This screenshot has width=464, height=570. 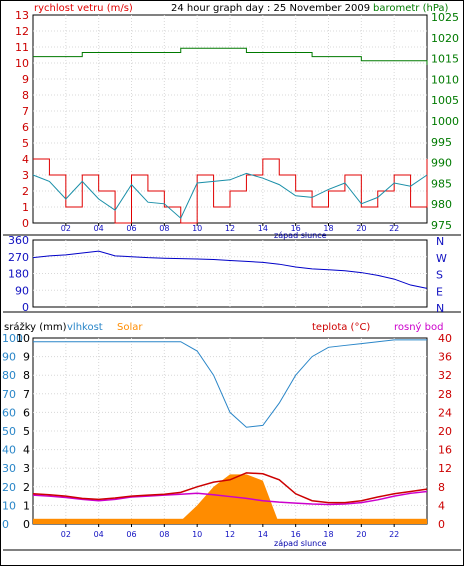 I want to click on precipitation-axis-title: srážky (mm), so click(x=35, y=327).